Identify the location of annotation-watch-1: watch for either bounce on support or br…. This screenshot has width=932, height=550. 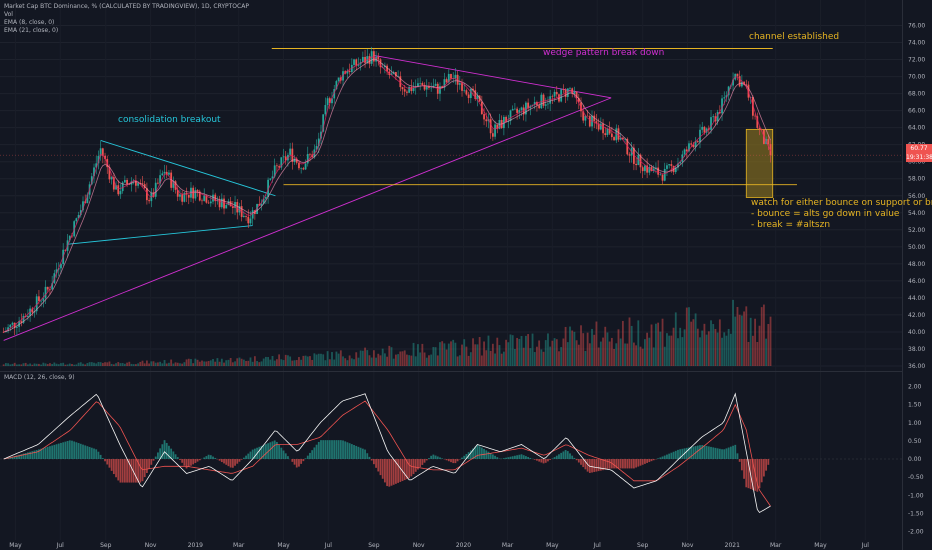
(841, 203).